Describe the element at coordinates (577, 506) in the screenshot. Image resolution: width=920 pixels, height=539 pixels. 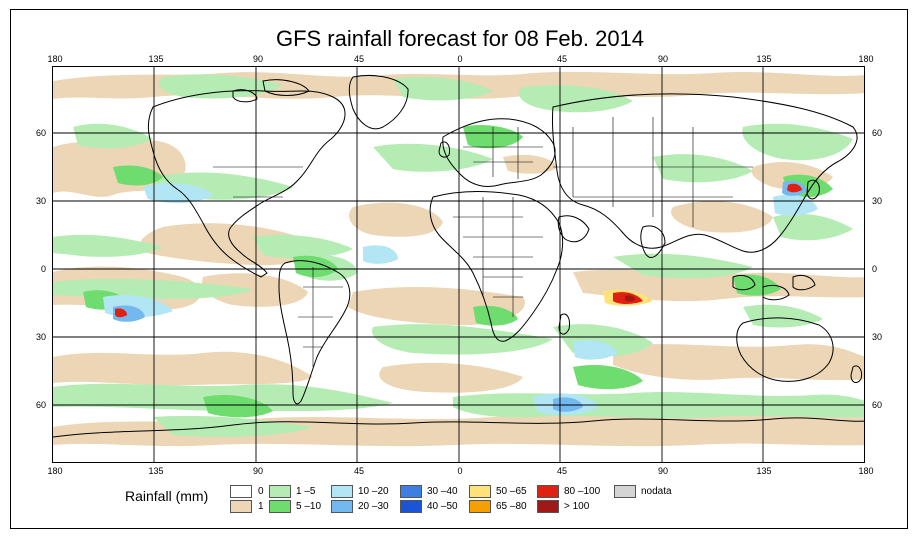
I see `legend-label-11: > 100` at that location.